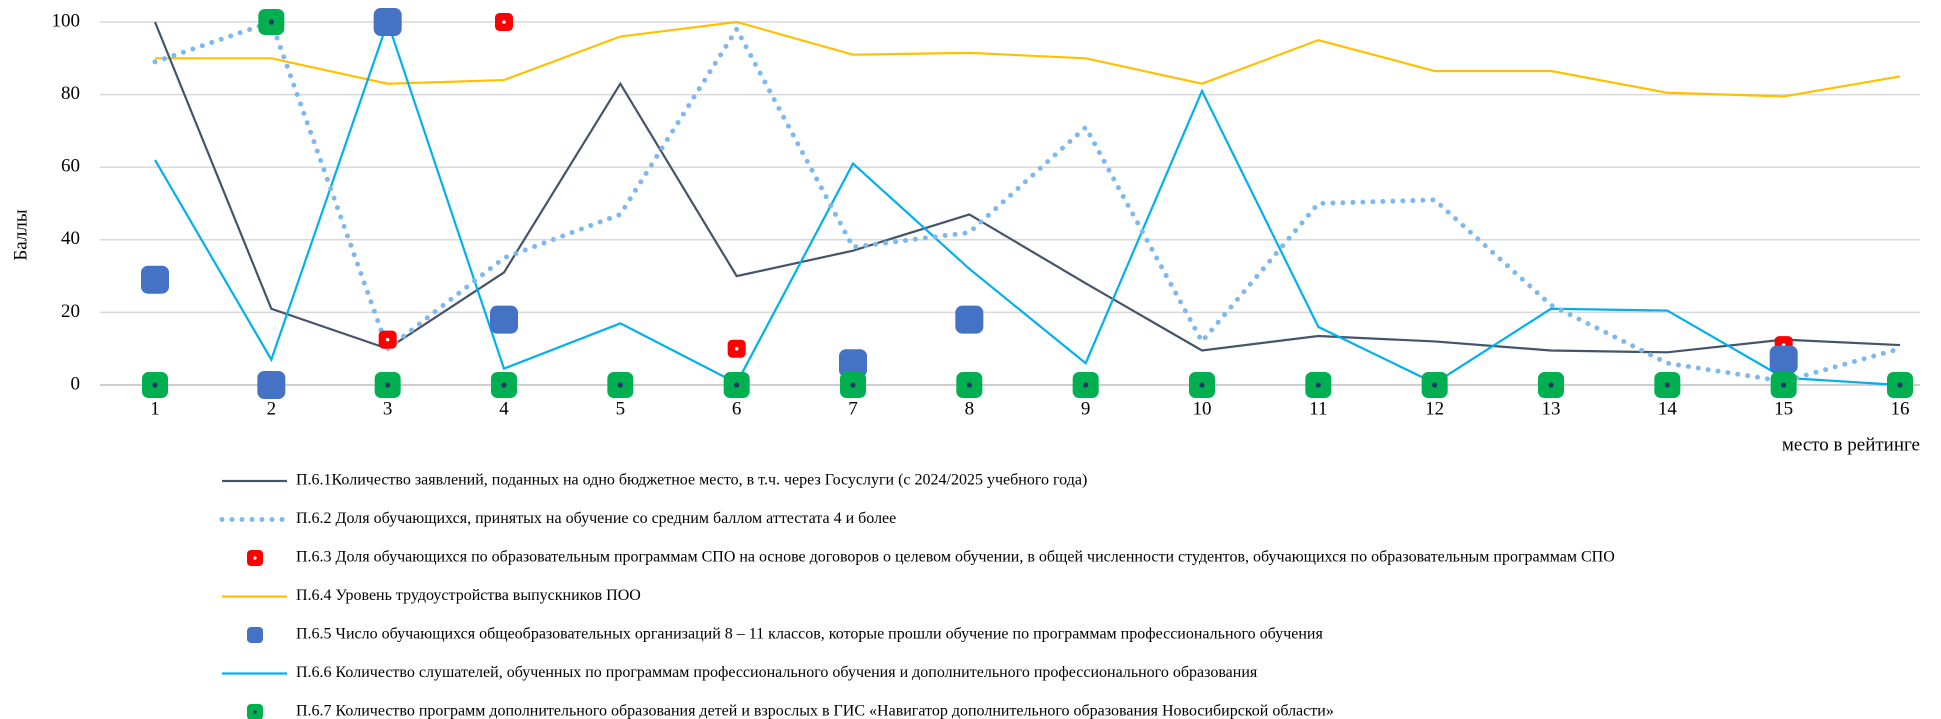 Image resolution: width=1941 pixels, height=719 pixels. I want to click on series-line, so click(1028, 59).